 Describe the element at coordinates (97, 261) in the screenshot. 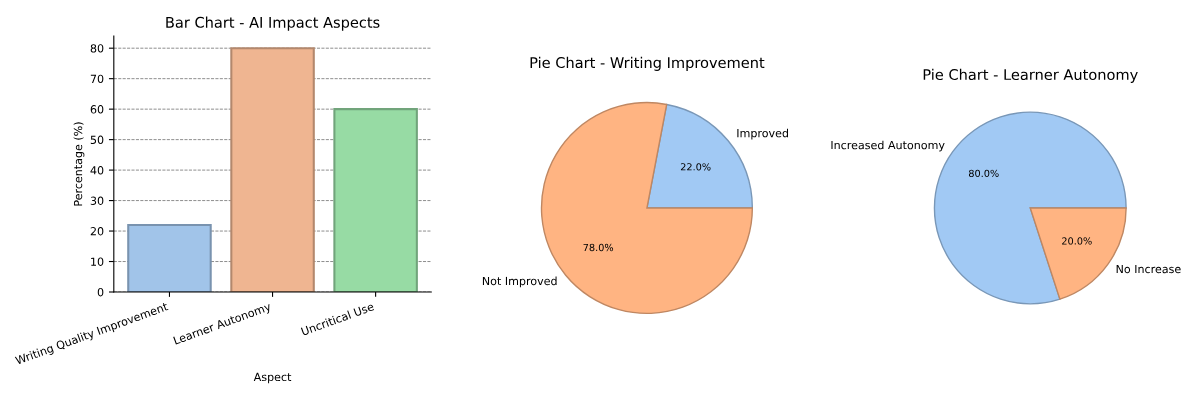

I see `y-tick-label: 10` at that location.